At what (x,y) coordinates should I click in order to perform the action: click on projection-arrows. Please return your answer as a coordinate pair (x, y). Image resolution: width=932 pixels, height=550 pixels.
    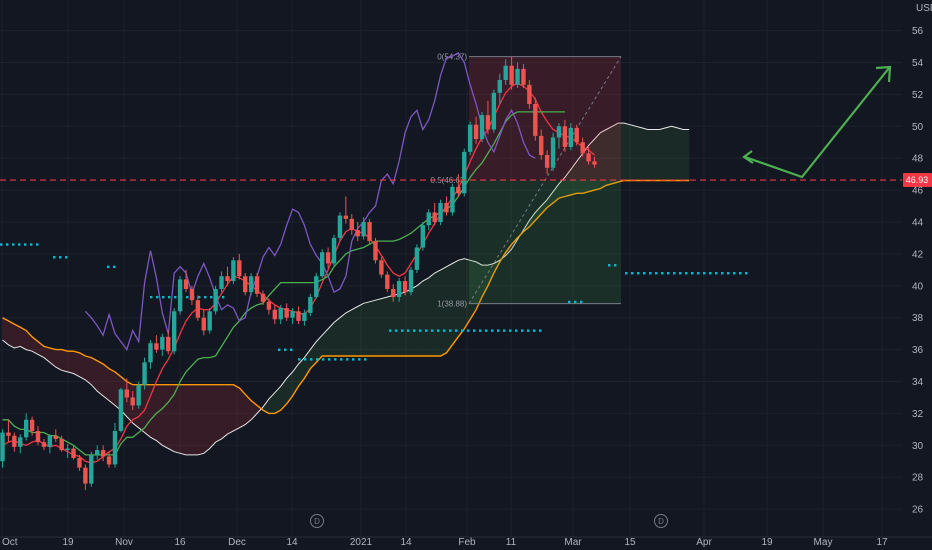
    Looking at the image, I should click on (817, 122).